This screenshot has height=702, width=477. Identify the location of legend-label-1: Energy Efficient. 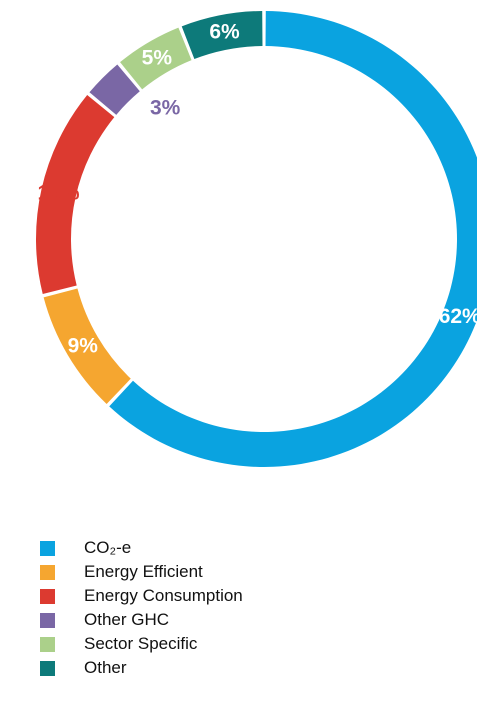
(143, 571).